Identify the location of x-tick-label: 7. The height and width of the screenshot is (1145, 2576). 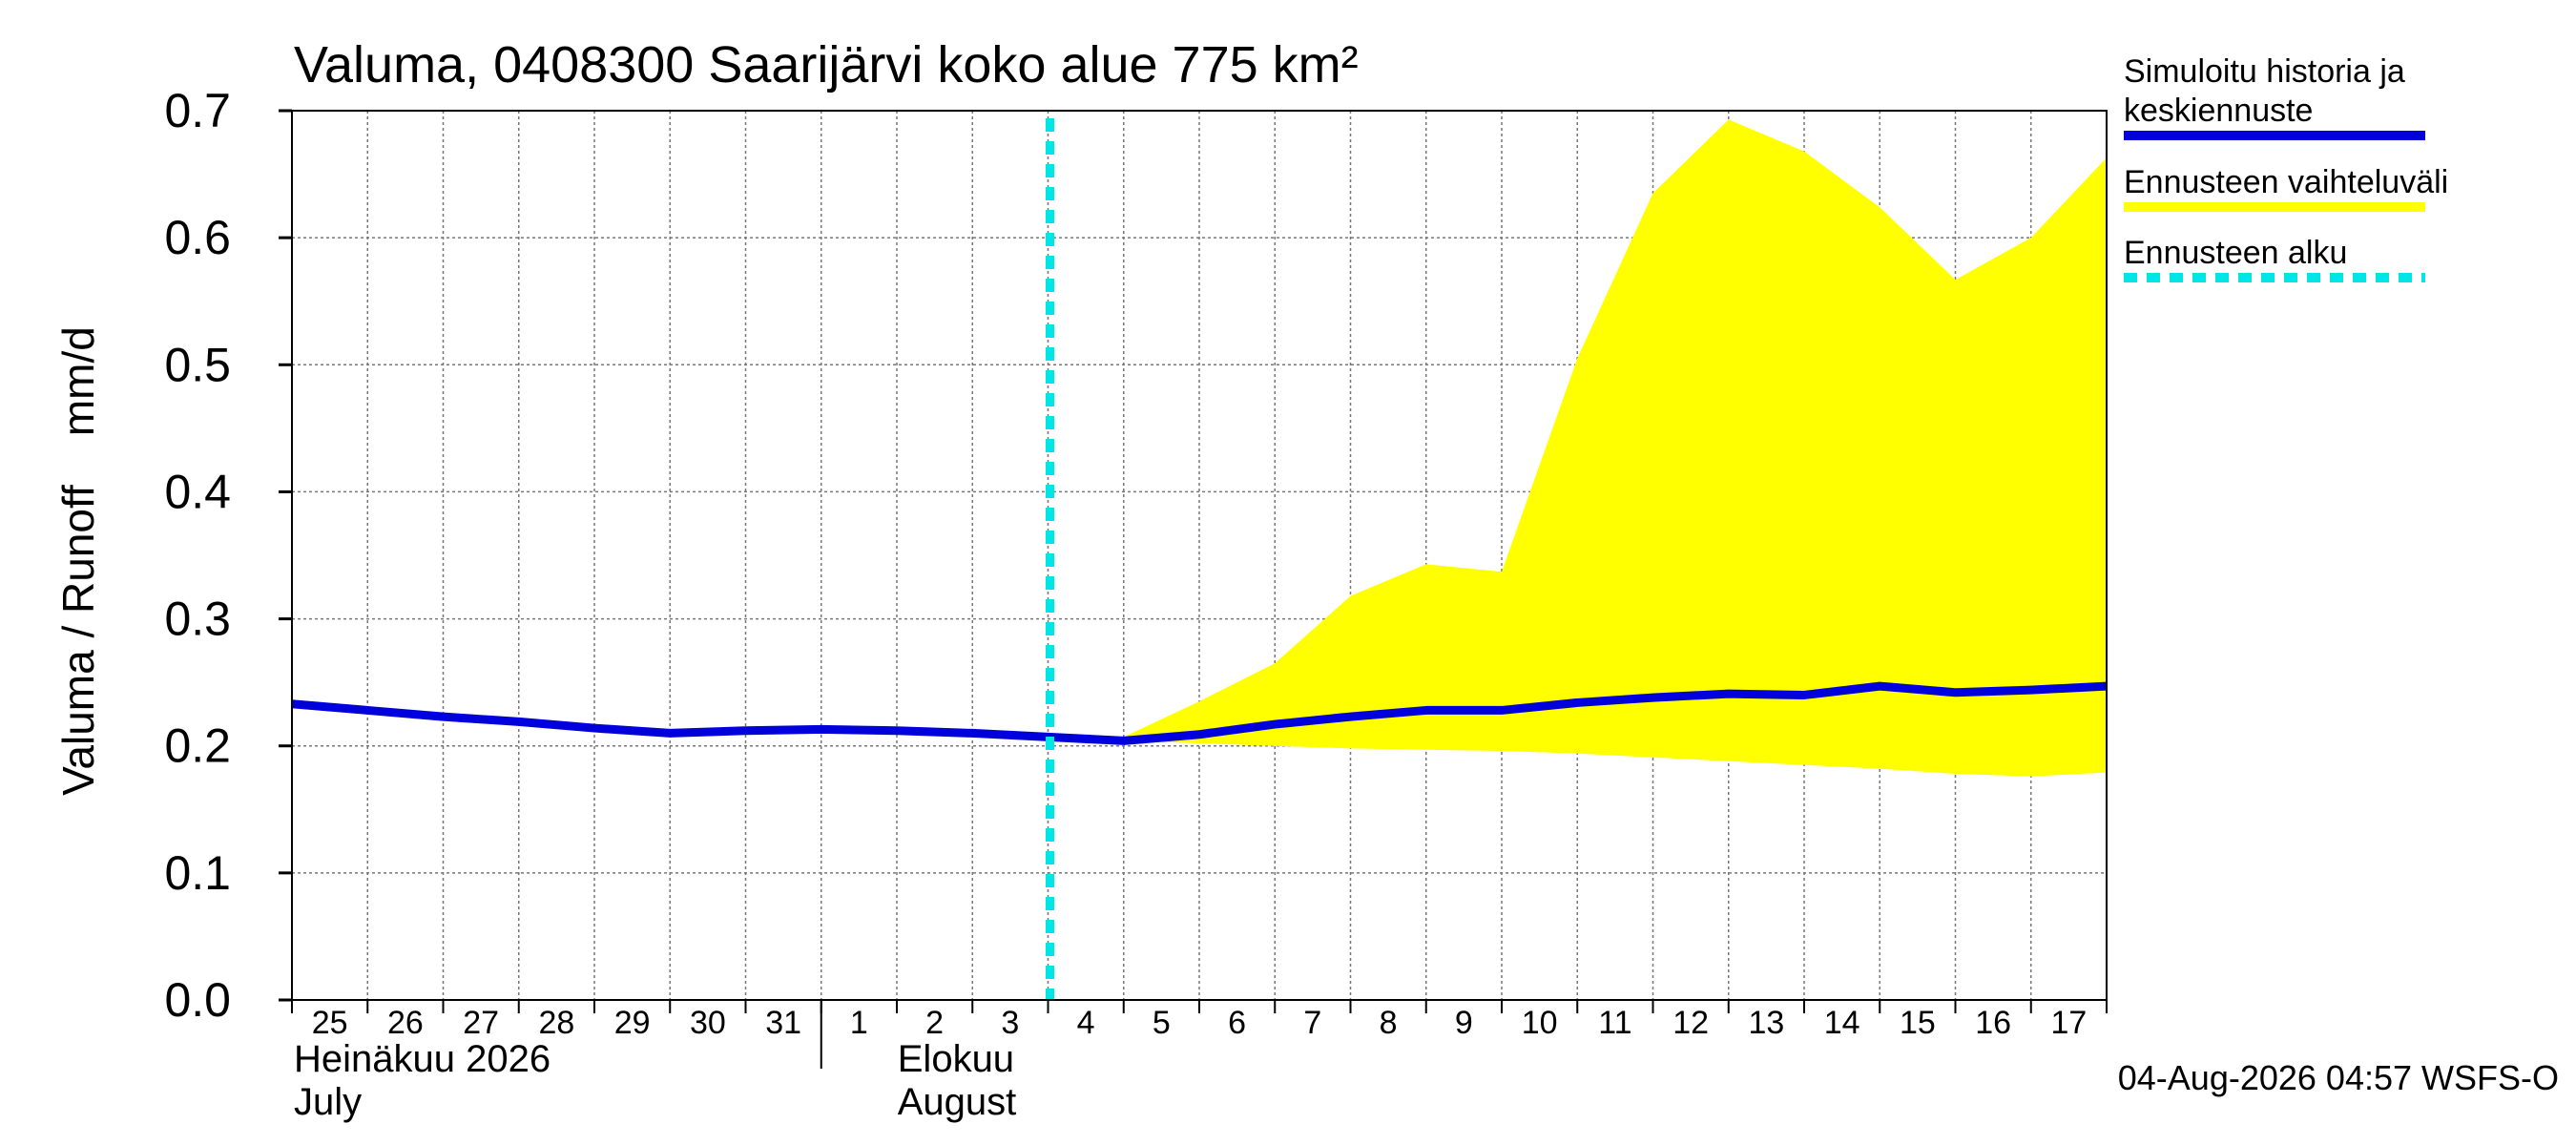
(1312, 1023).